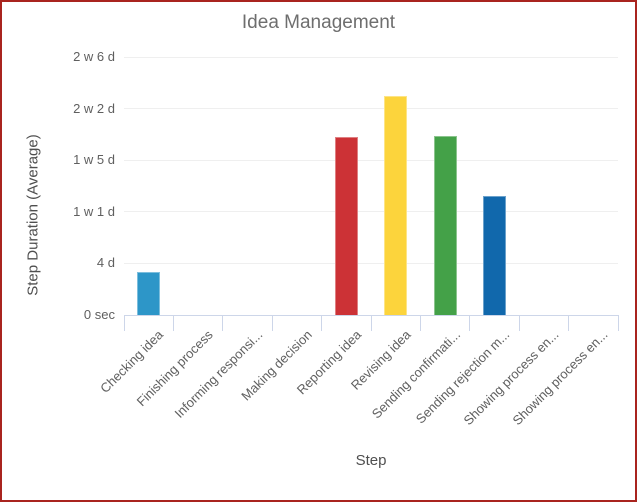 This screenshot has height=502, width=637. Describe the element at coordinates (318, 22) in the screenshot. I see `chart-title: Idea Management` at that location.